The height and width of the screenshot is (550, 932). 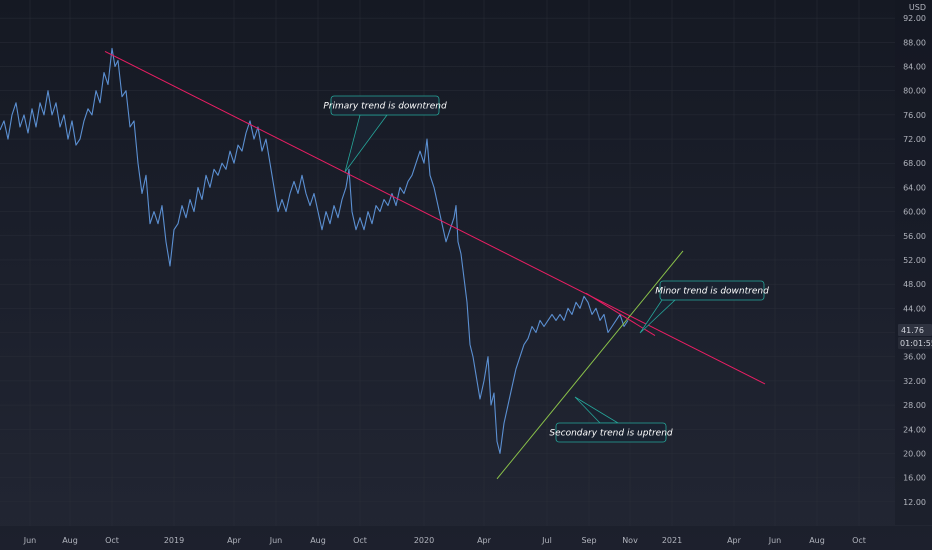 What do you see at coordinates (630, 540) in the screenshot?
I see `x-tick-label: Nov` at bounding box center [630, 540].